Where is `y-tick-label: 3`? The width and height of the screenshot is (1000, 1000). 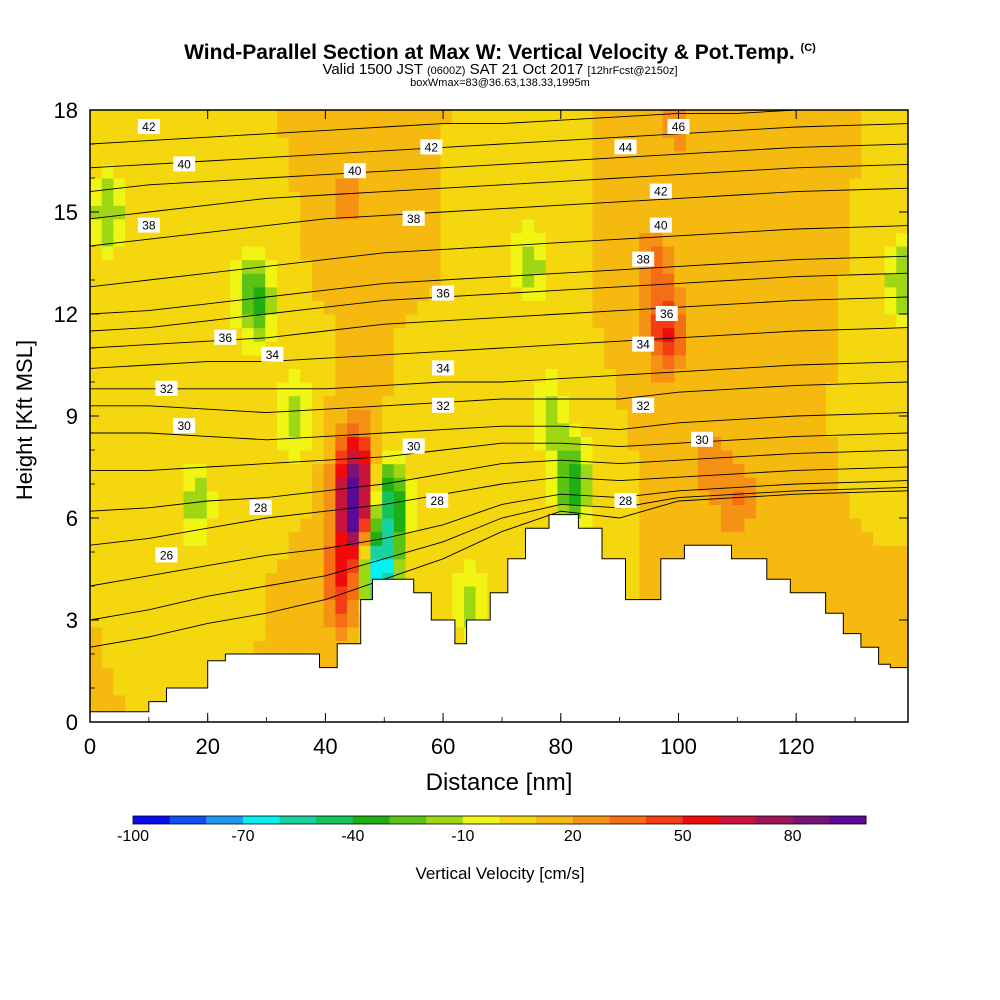
y-tick-label: 3 is located at coordinates (72, 620).